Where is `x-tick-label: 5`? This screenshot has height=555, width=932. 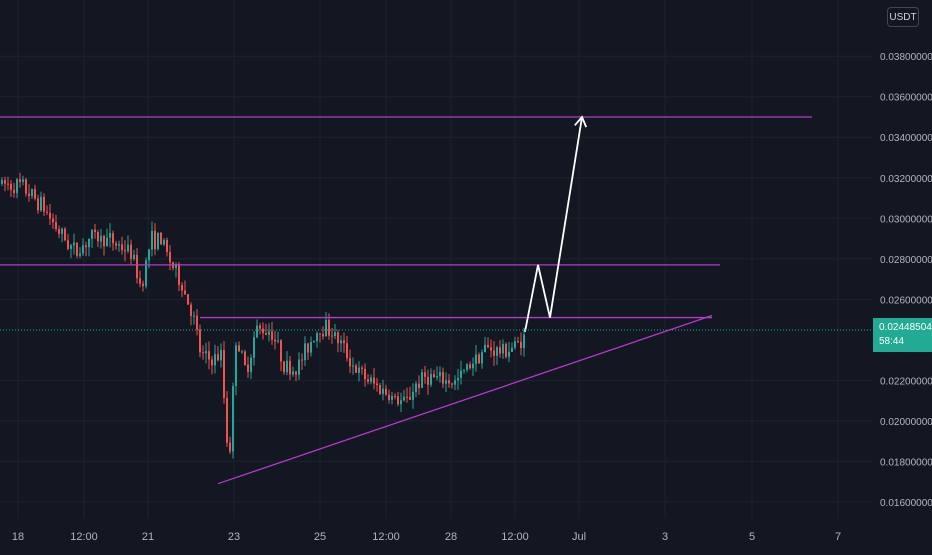 x-tick-label: 5 is located at coordinates (752, 537).